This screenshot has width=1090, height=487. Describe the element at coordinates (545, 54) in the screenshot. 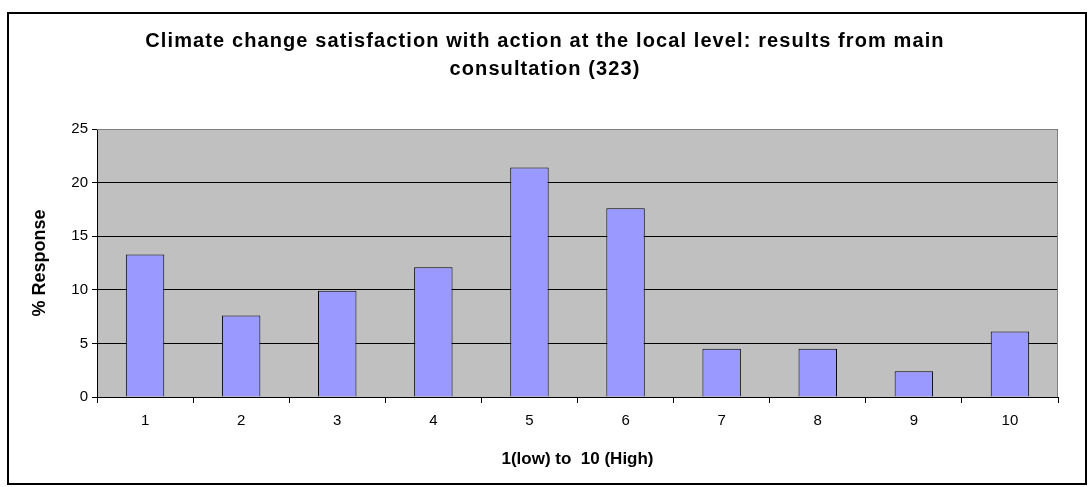

I see `chart-title: Climate change satisfaction with action at the local level: results from main consultation (323)` at that location.